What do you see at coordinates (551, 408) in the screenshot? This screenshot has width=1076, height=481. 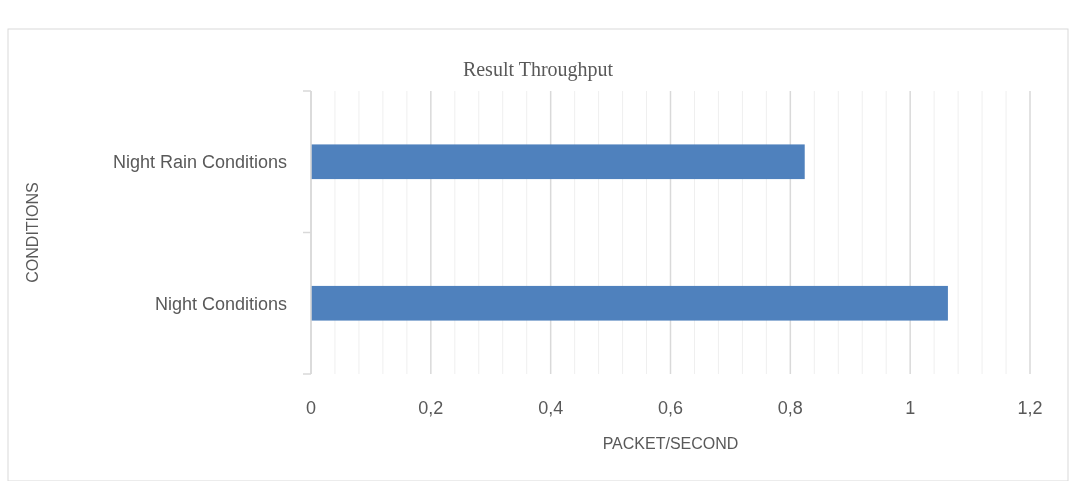 I see `x-tick-label: 0,4` at bounding box center [551, 408].